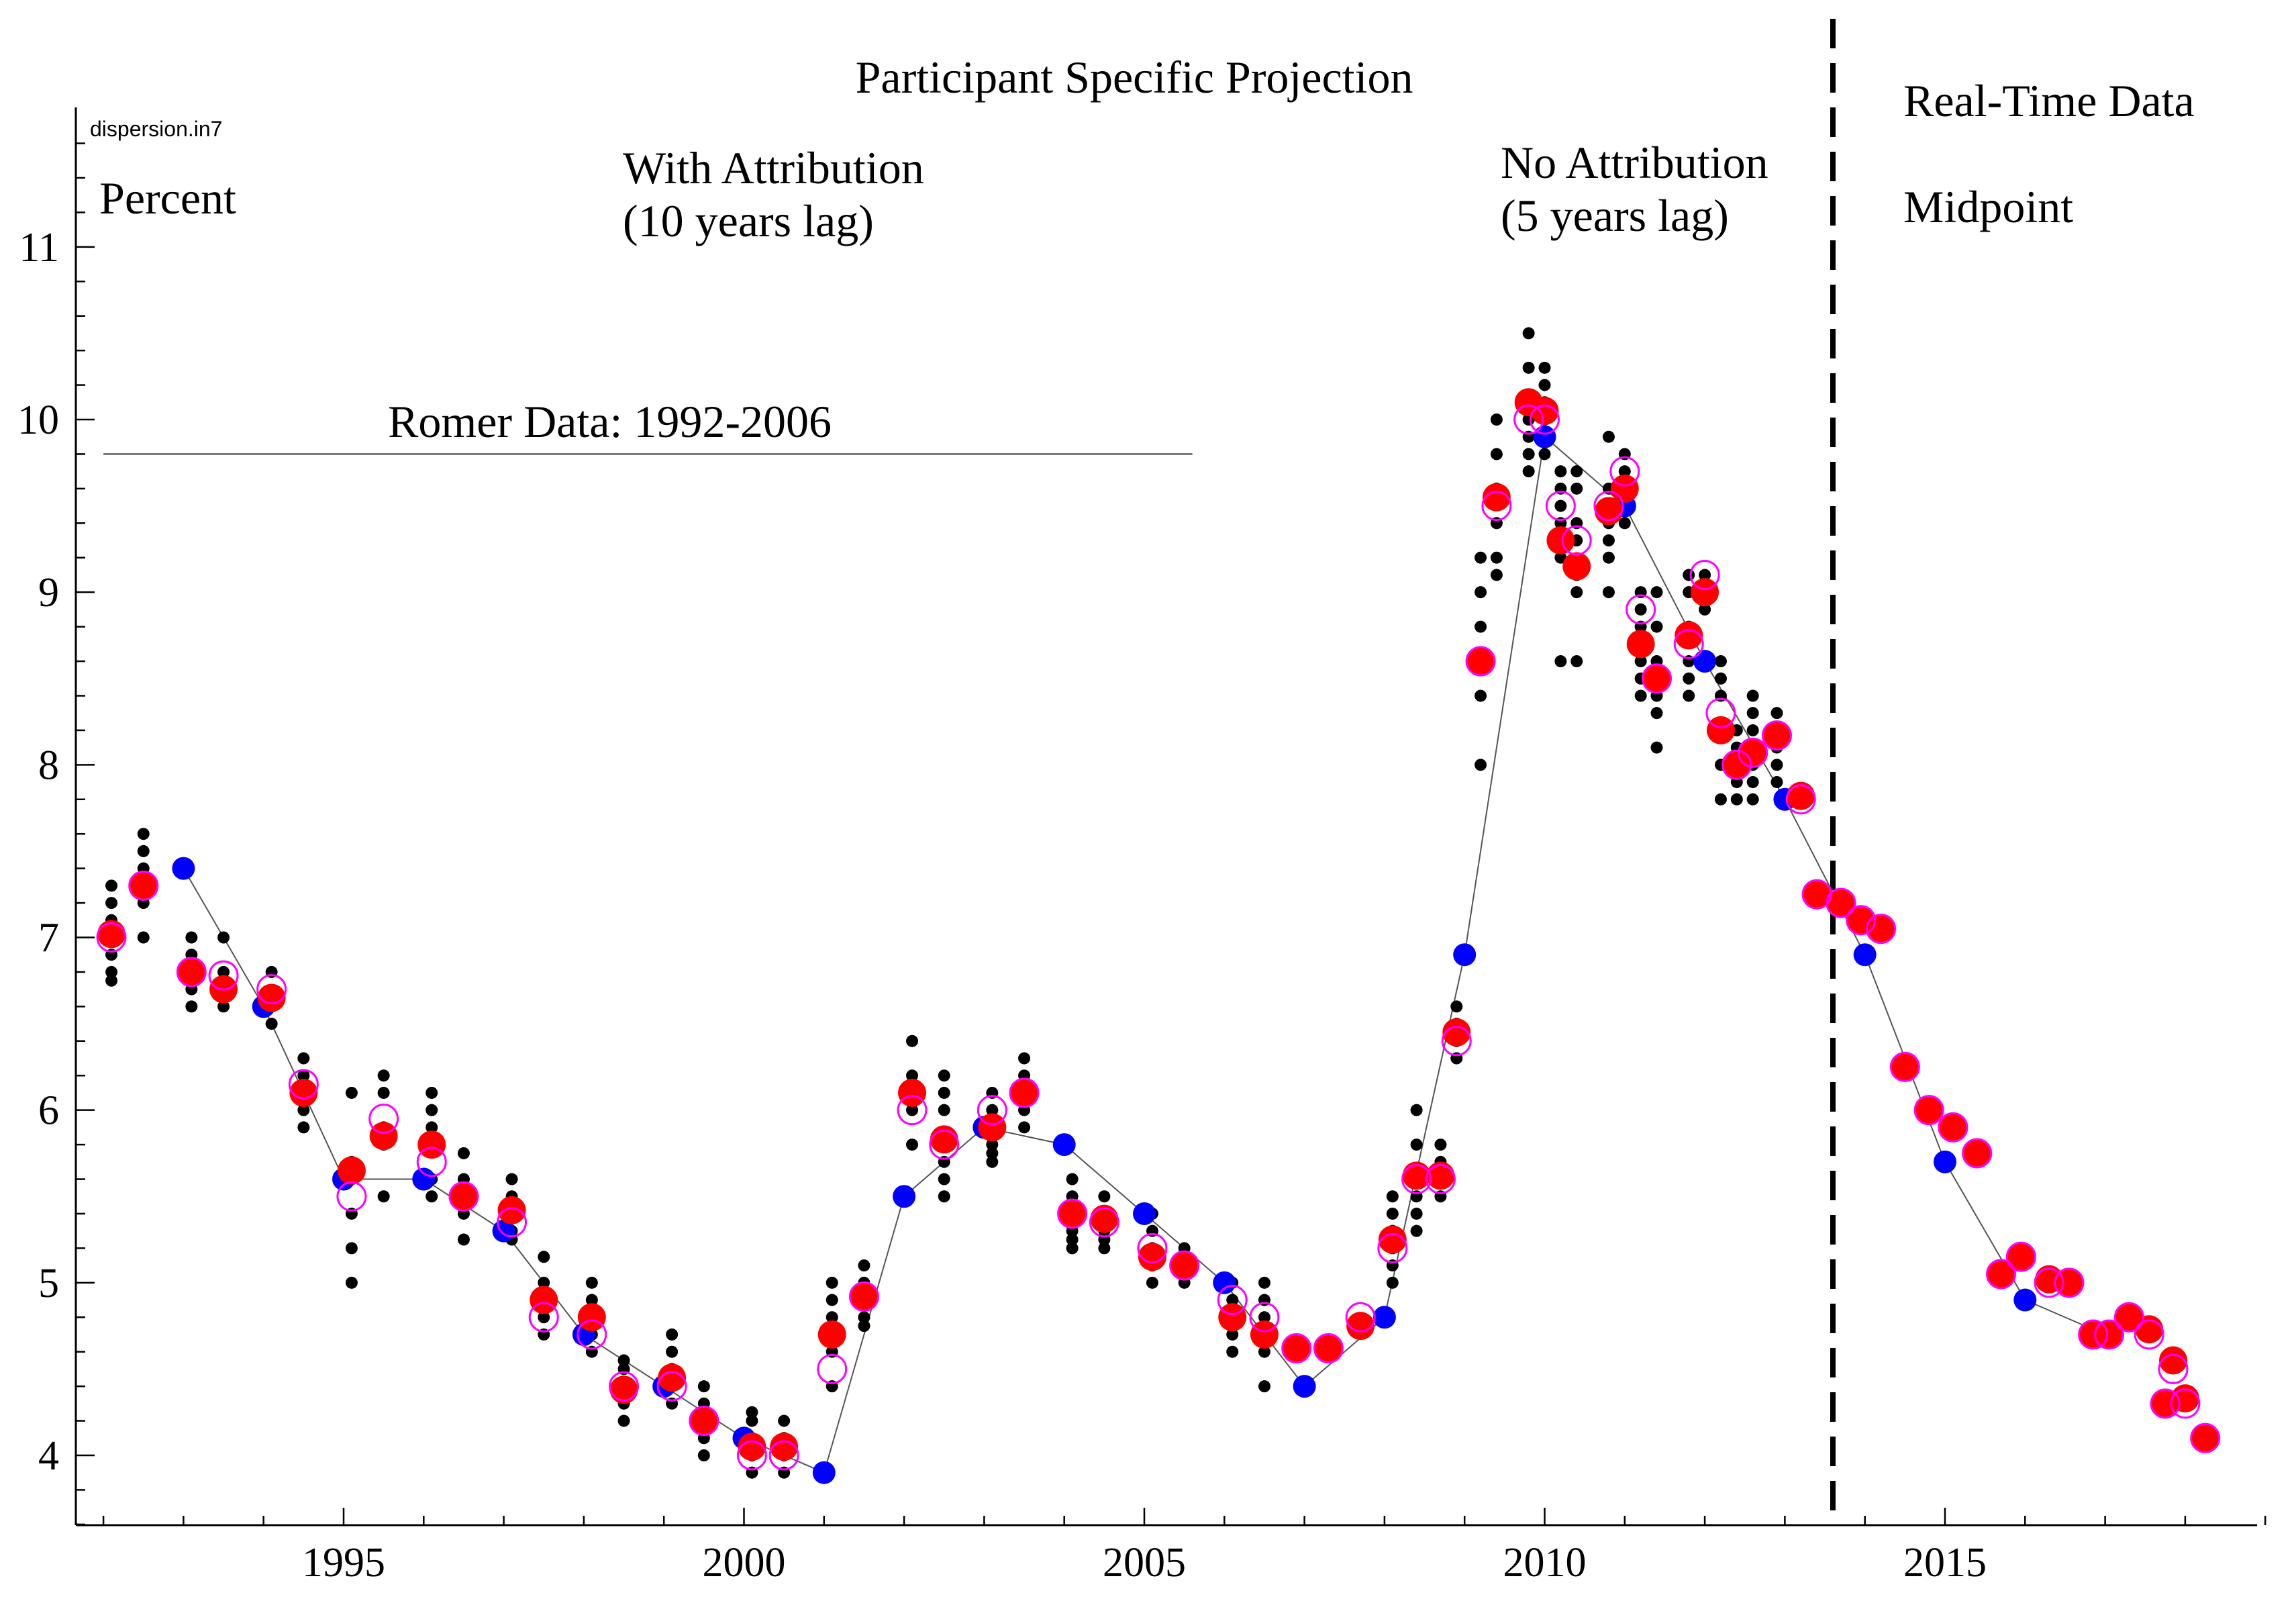 This screenshot has height=1597, width=2296. Describe the element at coordinates (610, 422) in the screenshot. I see `romer-label: Romer Data: 1992-2006` at that location.